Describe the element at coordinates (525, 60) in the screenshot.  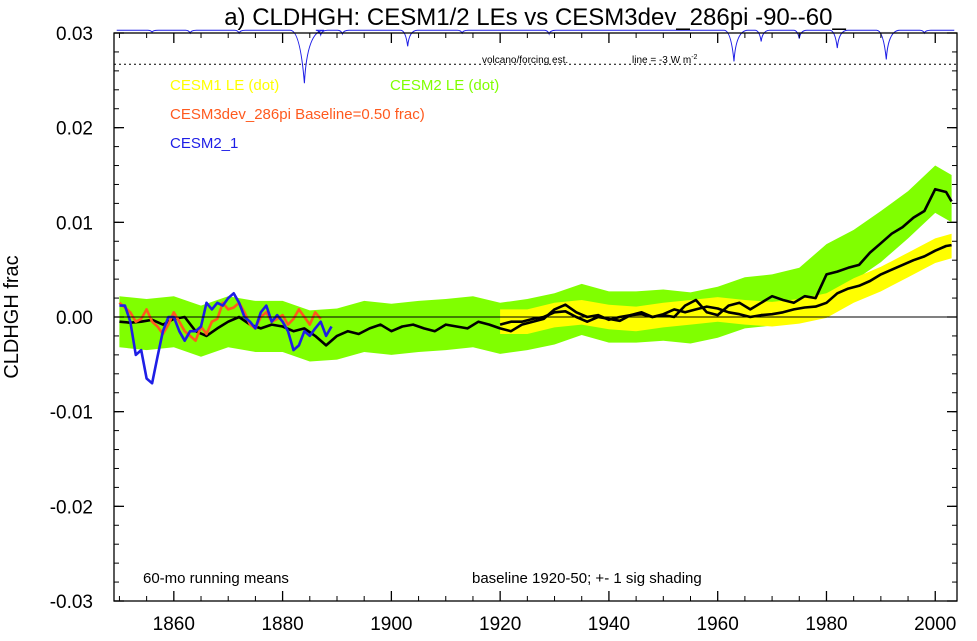
I see `volcano-label: volcano/forcing est.` at that location.